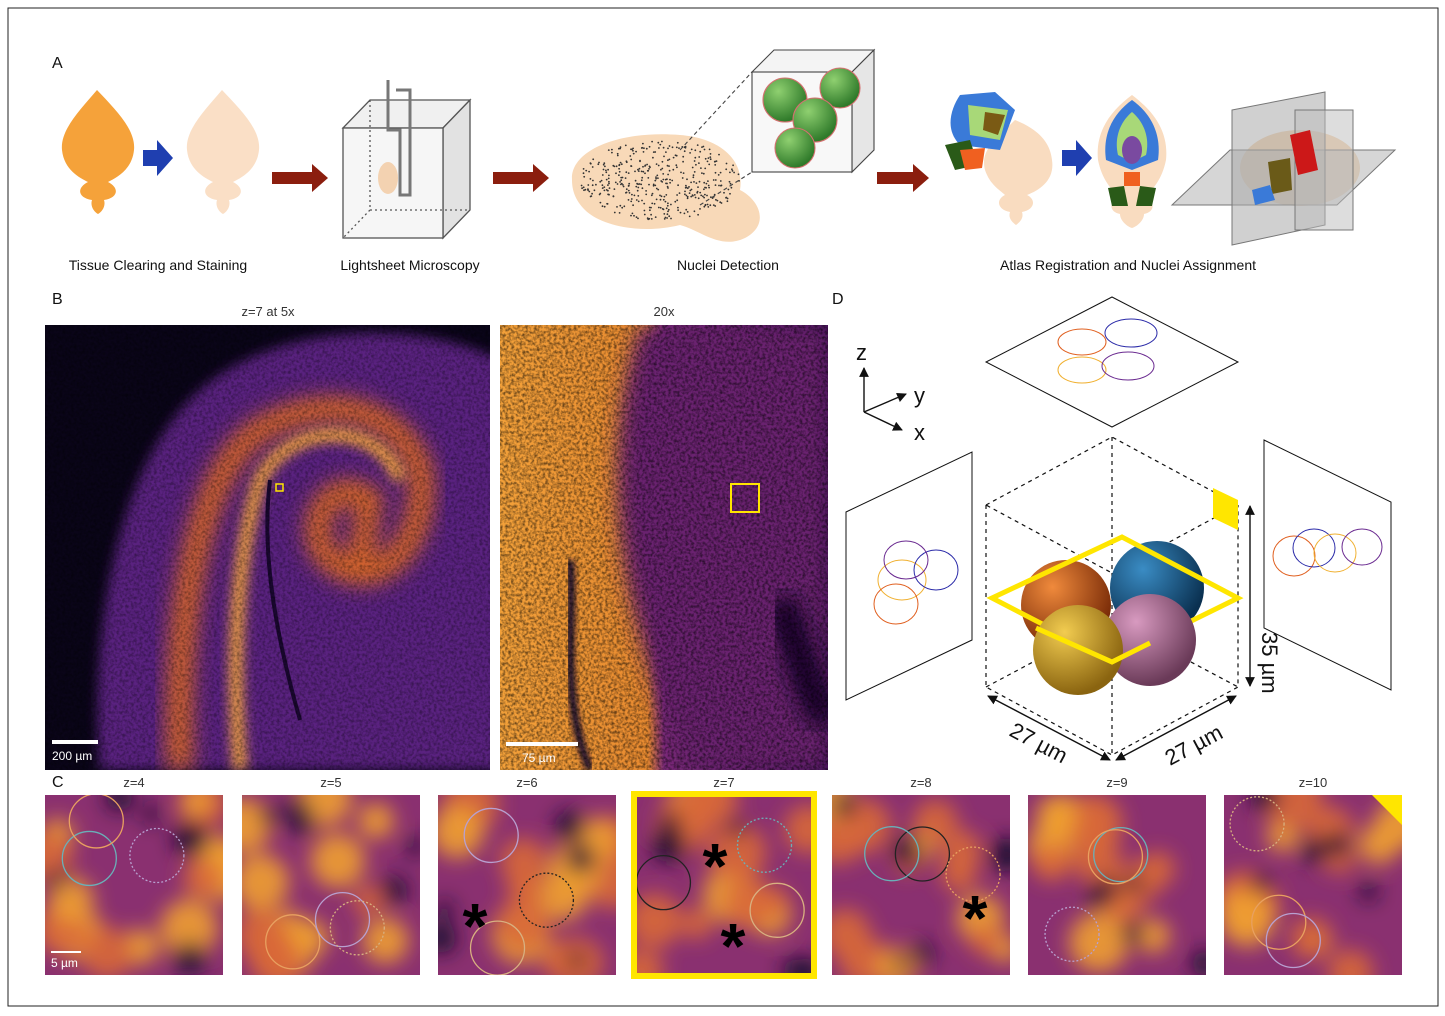  What do you see at coordinates (526, 782) in the screenshot?
I see `slice-title: z=6` at bounding box center [526, 782].